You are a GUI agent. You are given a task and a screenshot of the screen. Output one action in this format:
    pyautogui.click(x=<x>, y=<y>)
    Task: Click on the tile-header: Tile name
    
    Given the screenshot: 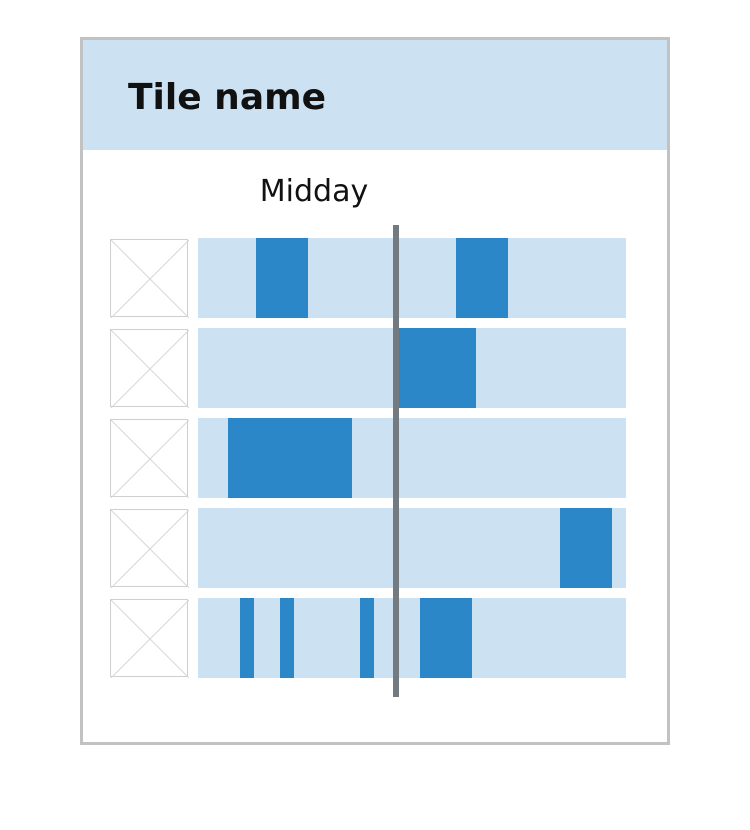 What is the action you would take?
    pyautogui.click(x=375, y=95)
    